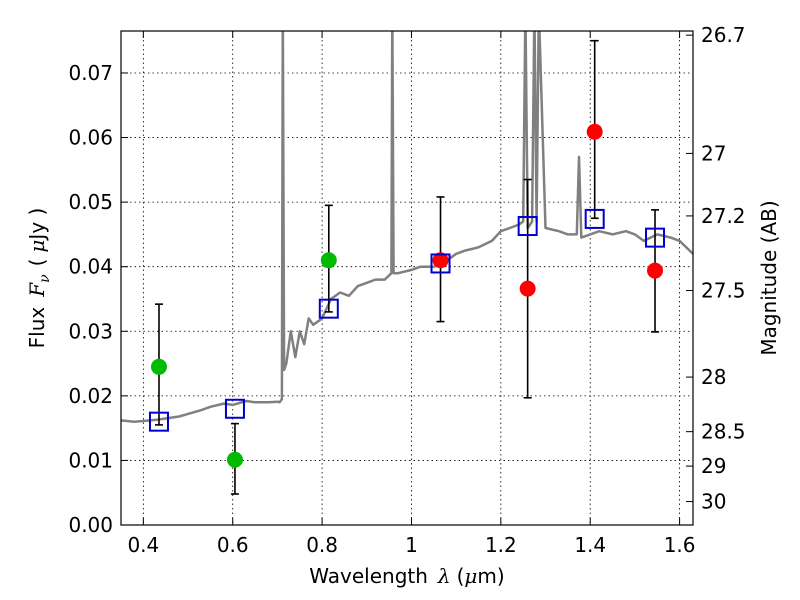  What do you see at coordinates (680, 545) in the screenshot?
I see `x-tick-label: 1.6` at bounding box center [680, 545].